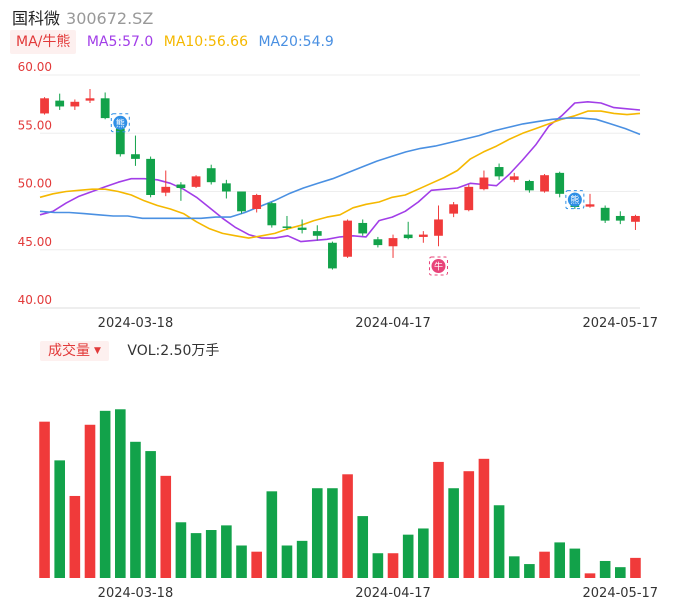  Describe the element at coordinates (35, 242) in the screenshot. I see `y-tick-label: 45.00` at that location.